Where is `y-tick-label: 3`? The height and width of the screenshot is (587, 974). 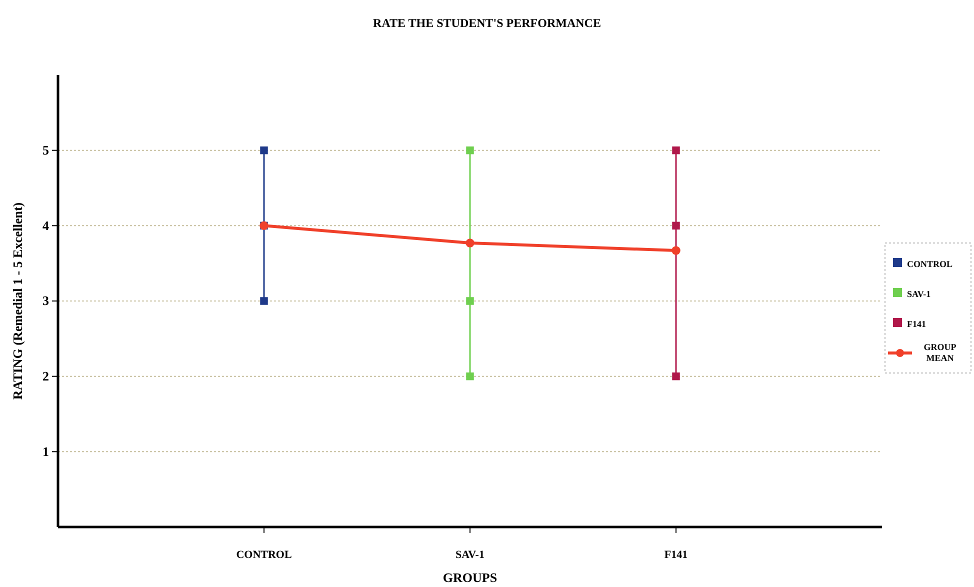
y-tick-label: 3 is located at coordinates (46, 300).